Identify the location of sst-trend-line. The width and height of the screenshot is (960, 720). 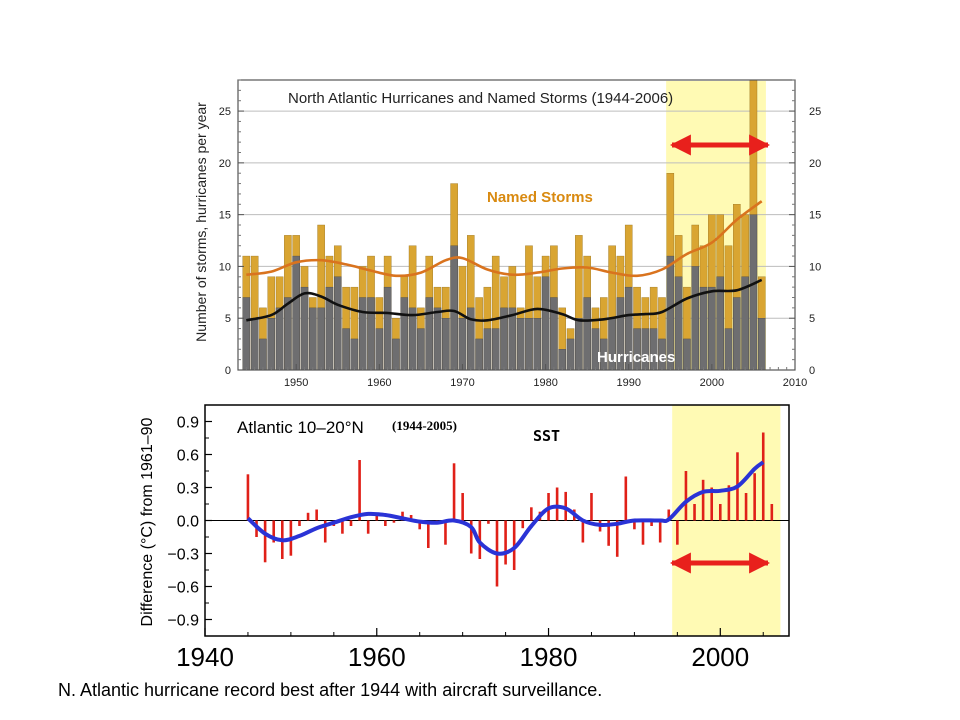
(505, 508).